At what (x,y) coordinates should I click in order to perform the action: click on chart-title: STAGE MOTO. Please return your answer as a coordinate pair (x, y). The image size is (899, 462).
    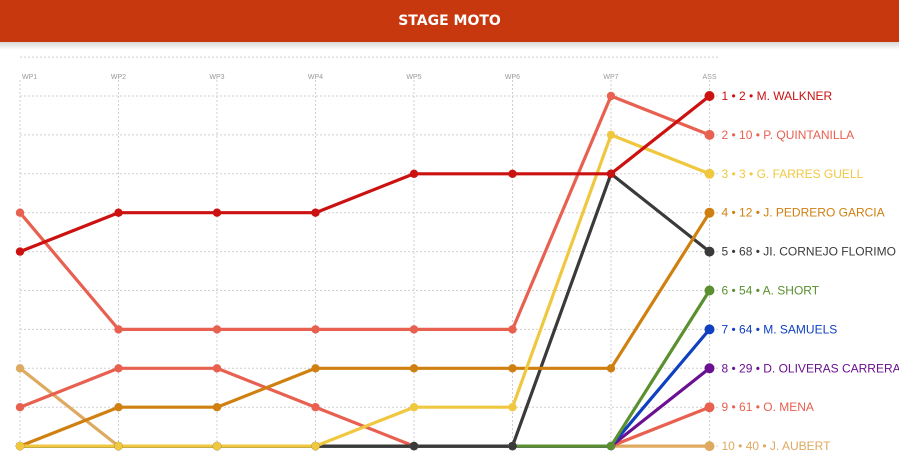
    Looking at the image, I should click on (449, 21).